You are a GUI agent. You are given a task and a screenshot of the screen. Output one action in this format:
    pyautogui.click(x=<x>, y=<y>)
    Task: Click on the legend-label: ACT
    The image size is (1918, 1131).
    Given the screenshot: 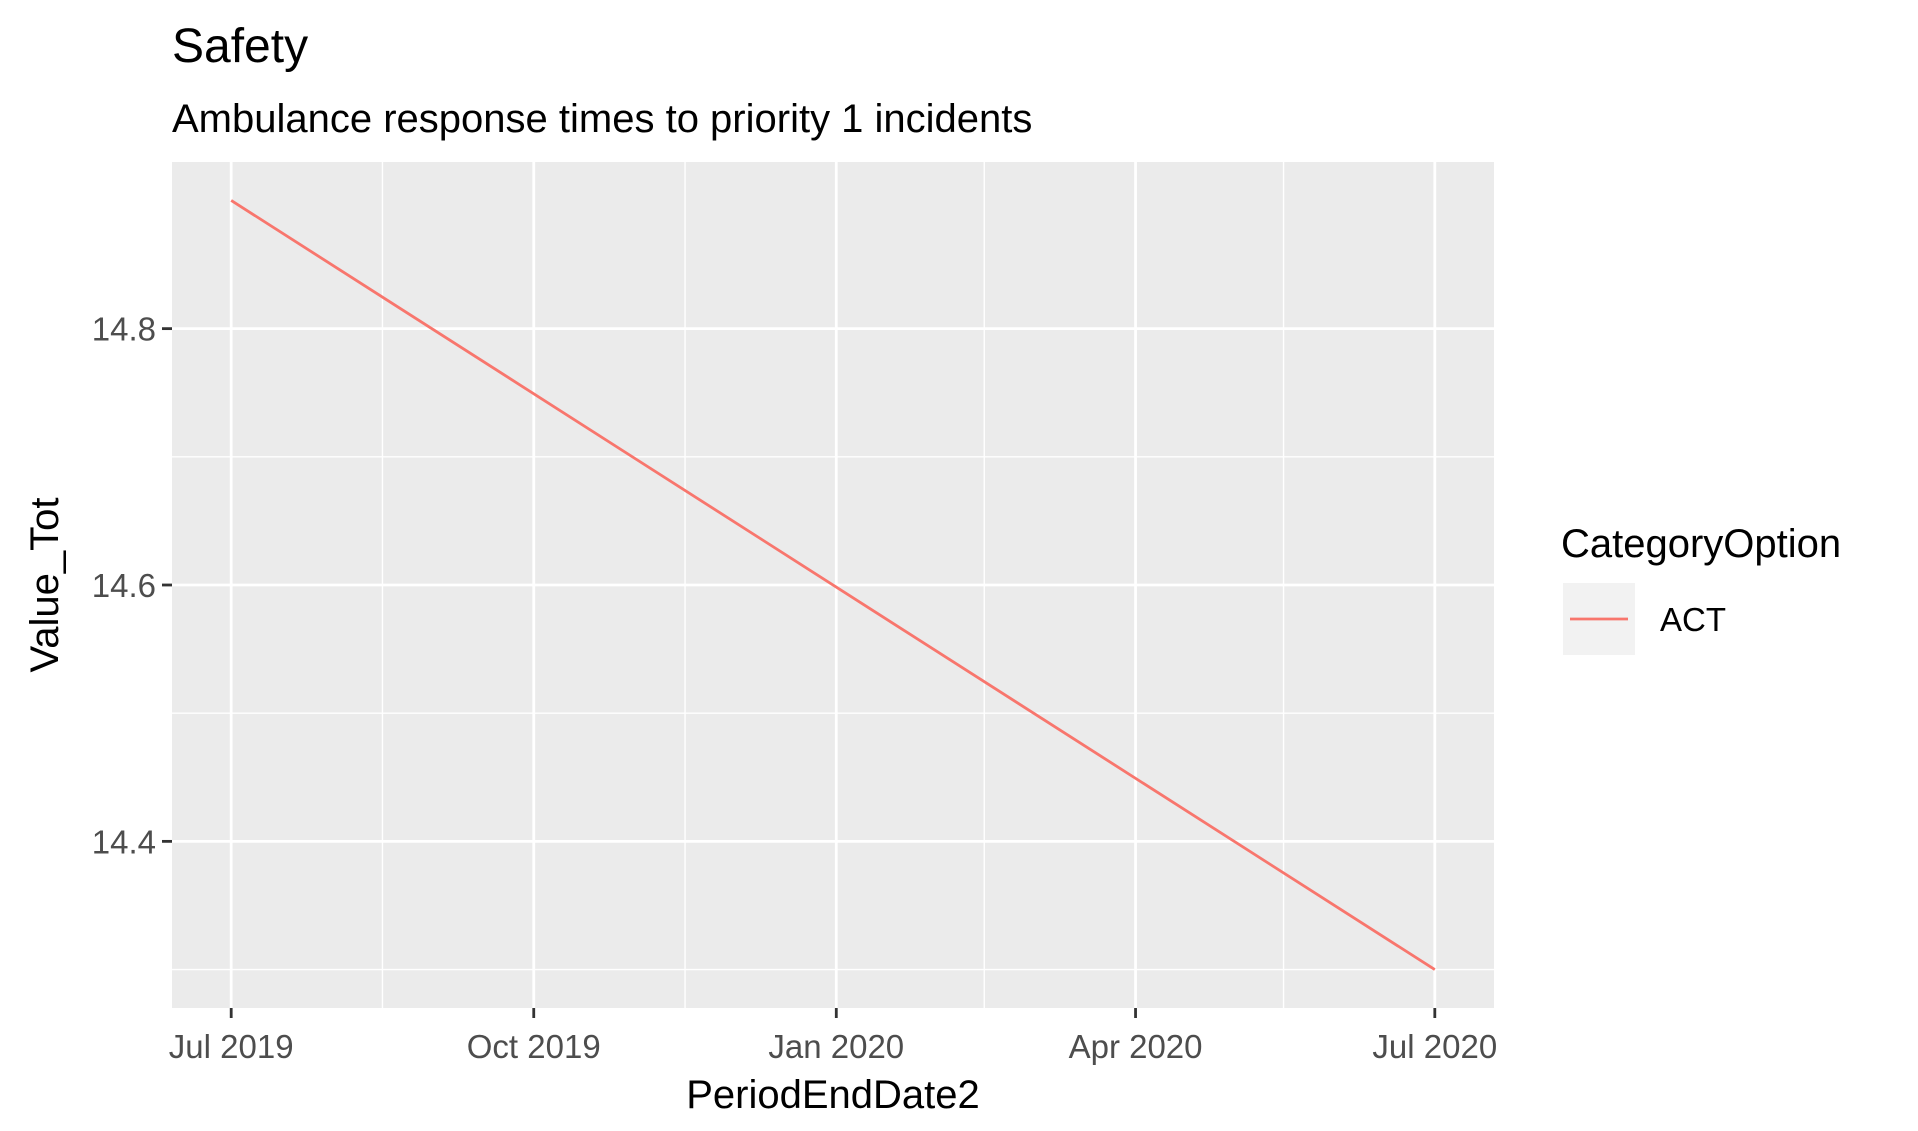 What is the action you would take?
    pyautogui.click(x=1693, y=619)
    